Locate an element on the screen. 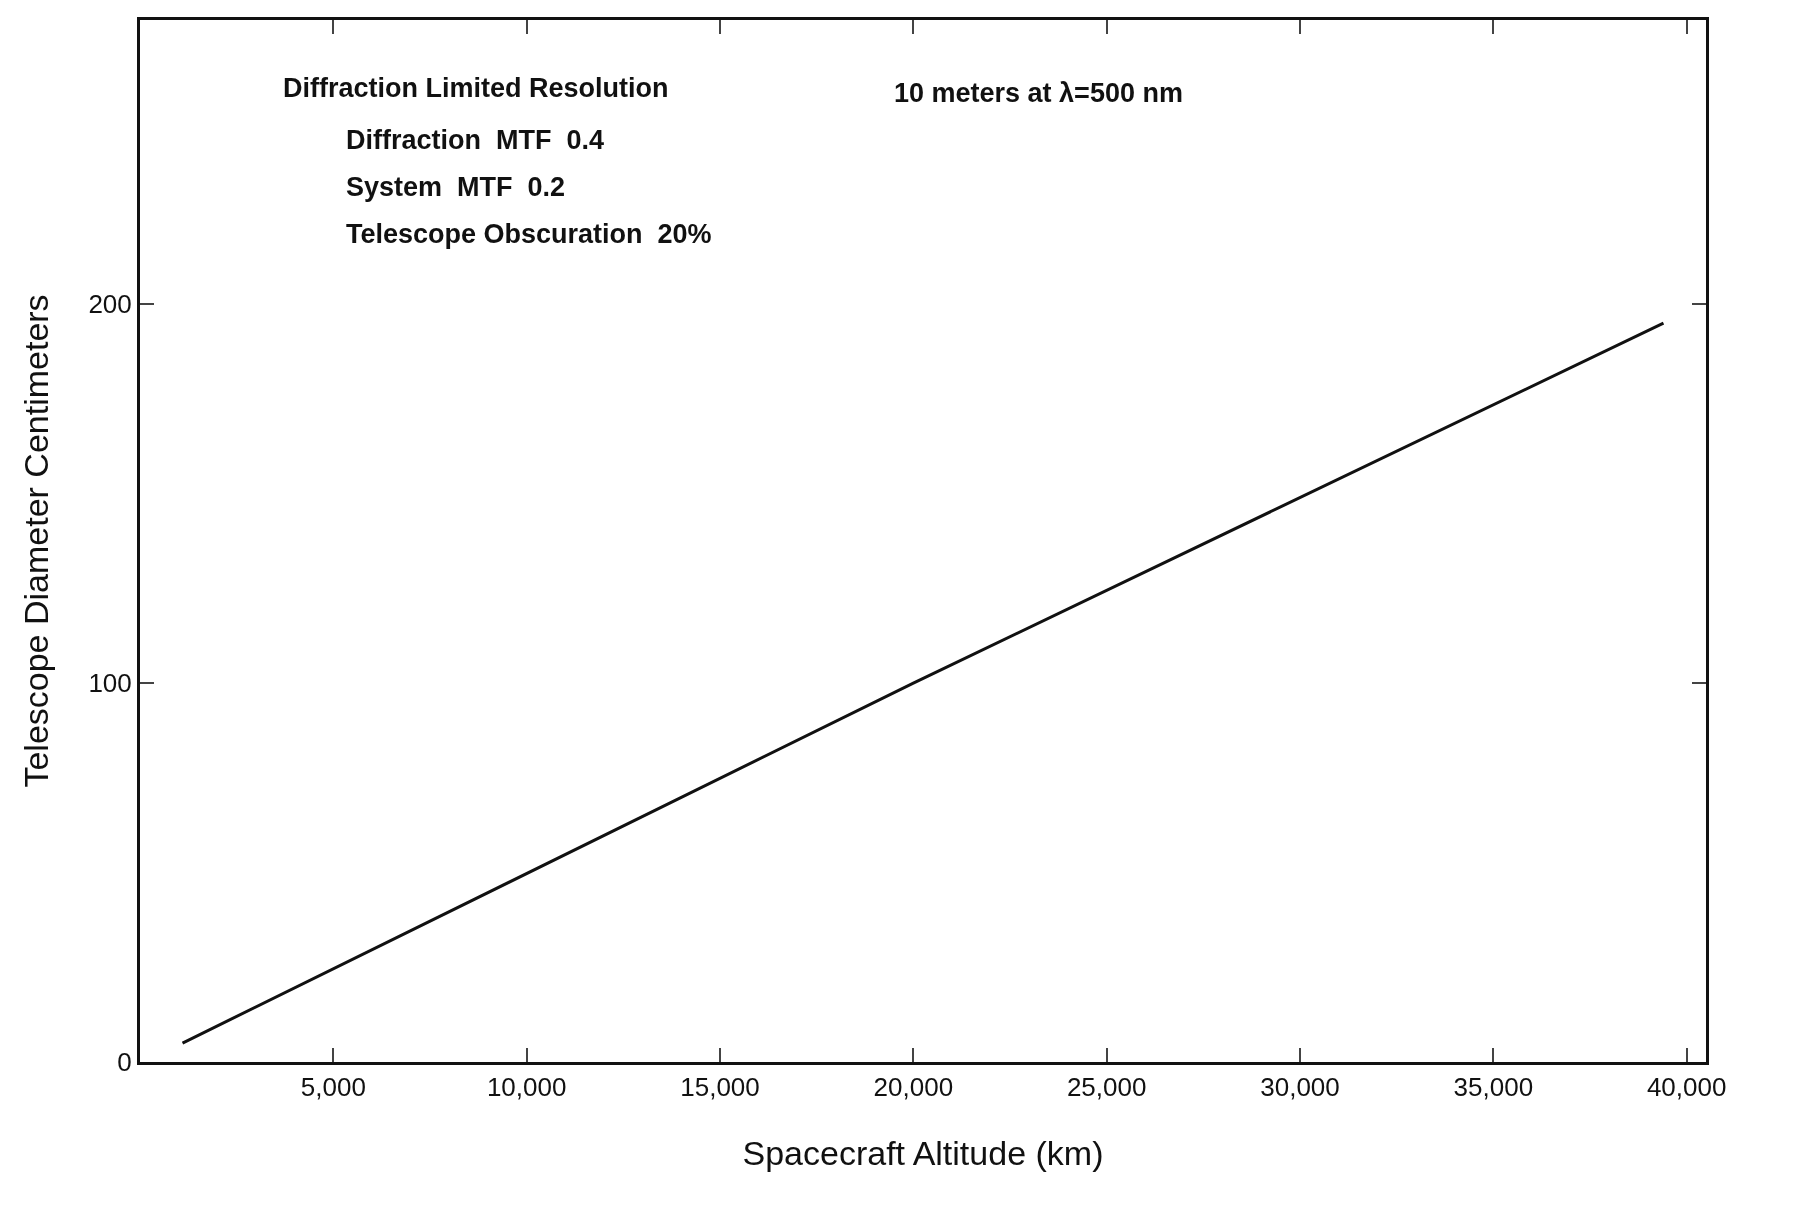 This screenshot has width=1796, height=1232. annotation: Telescope Obscuration 20% is located at coordinates (529, 234).